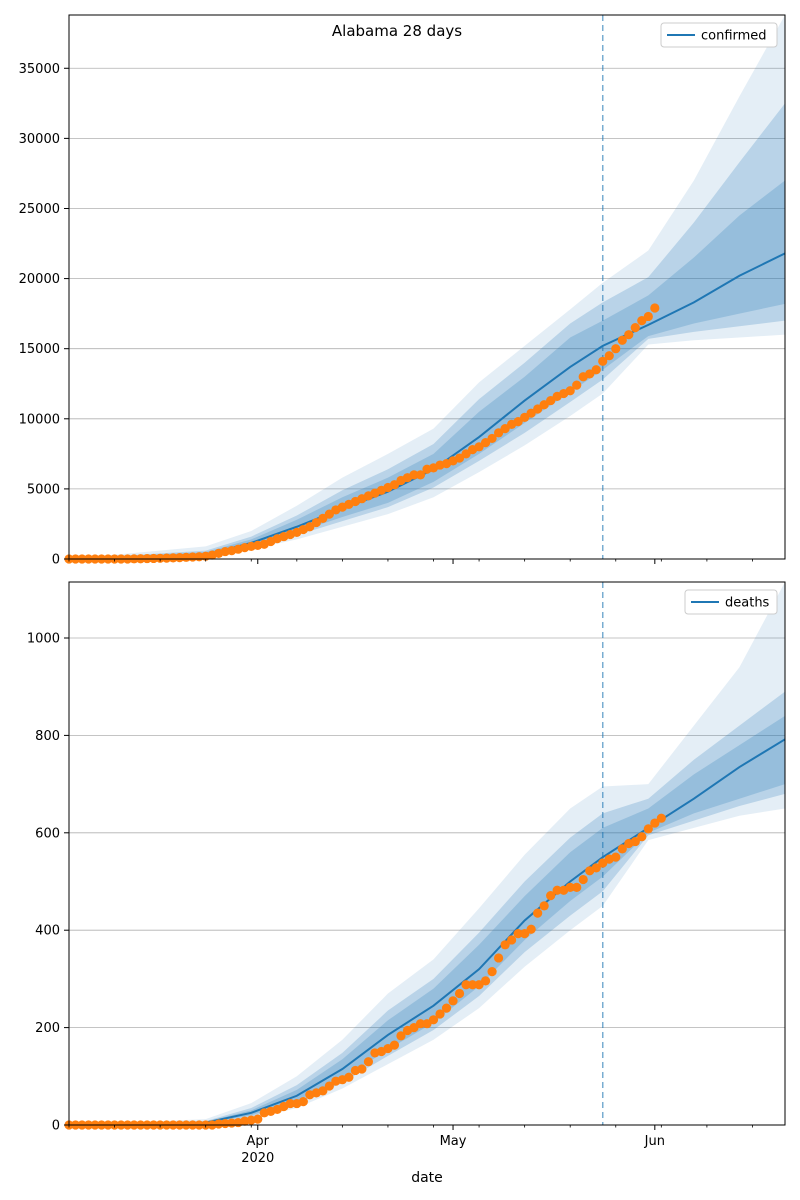 The width and height of the screenshot is (800, 1200). What do you see at coordinates (39, 349) in the screenshot?
I see `confirmed-y-tick-label: 15000` at bounding box center [39, 349].